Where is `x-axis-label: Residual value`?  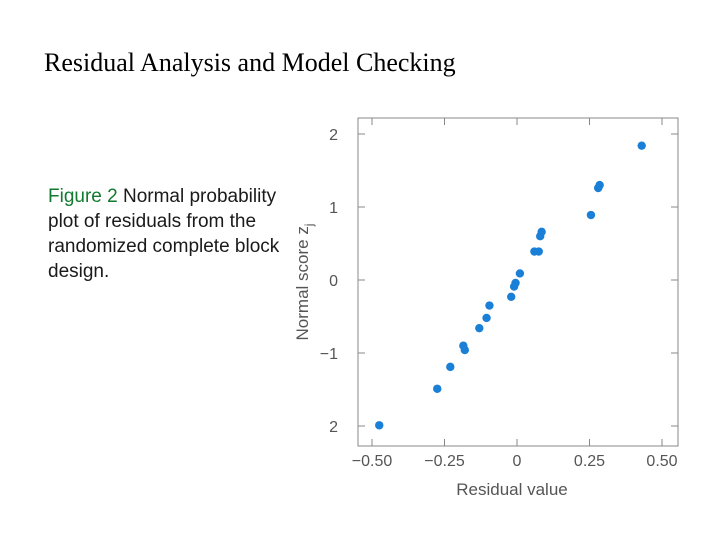
x-axis-label: Residual value is located at coordinates (512, 489).